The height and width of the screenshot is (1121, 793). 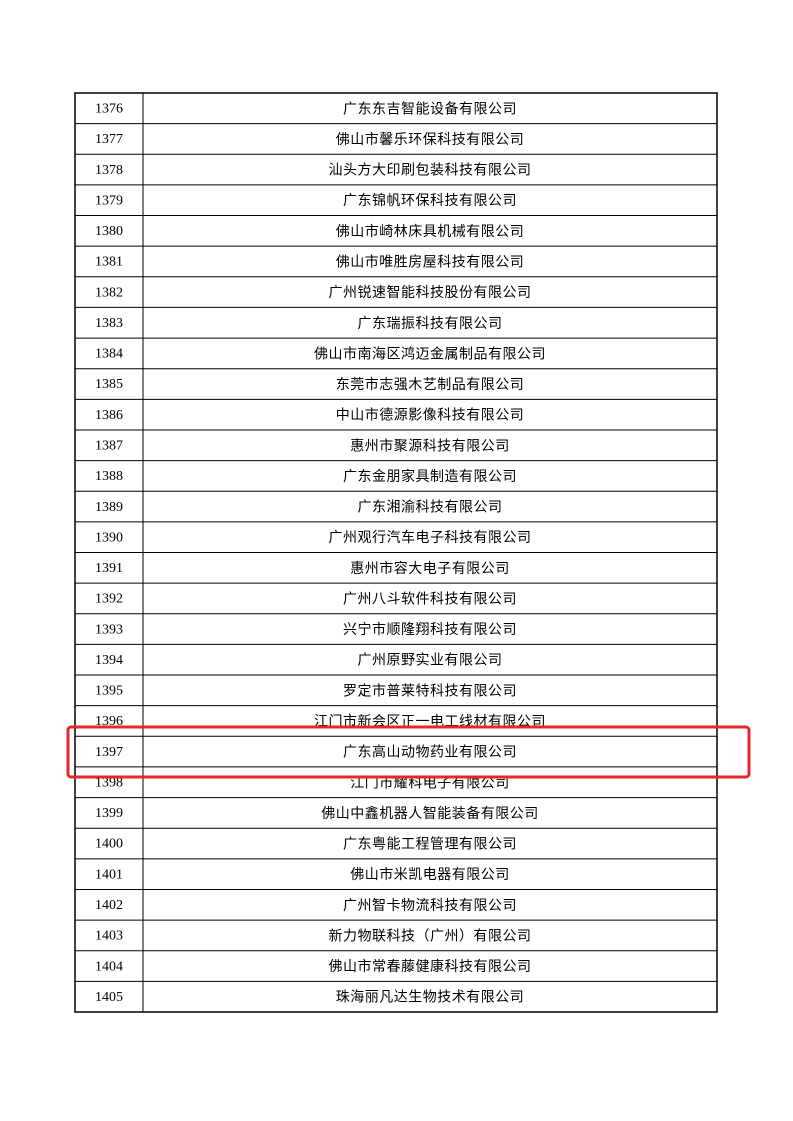 What do you see at coordinates (109, 660) in the screenshot?
I see `row-number: 1394` at bounding box center [109, 660].